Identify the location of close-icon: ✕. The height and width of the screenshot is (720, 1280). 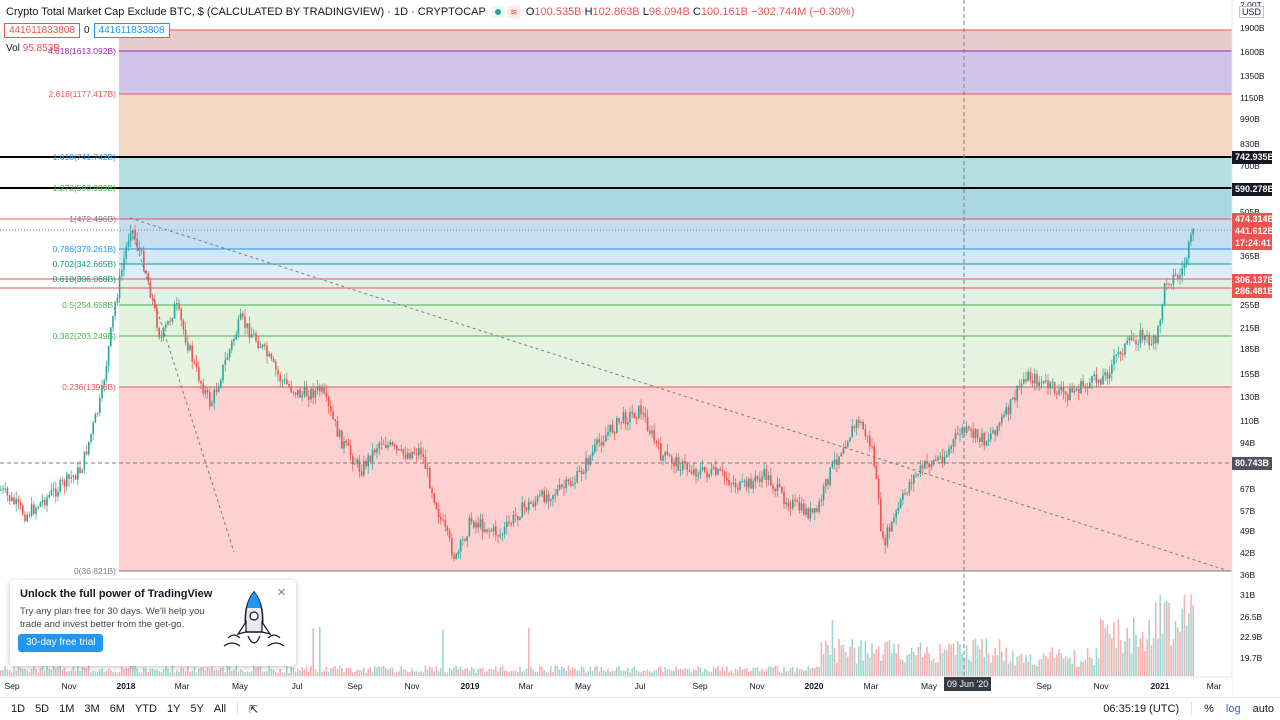
(281, 593).